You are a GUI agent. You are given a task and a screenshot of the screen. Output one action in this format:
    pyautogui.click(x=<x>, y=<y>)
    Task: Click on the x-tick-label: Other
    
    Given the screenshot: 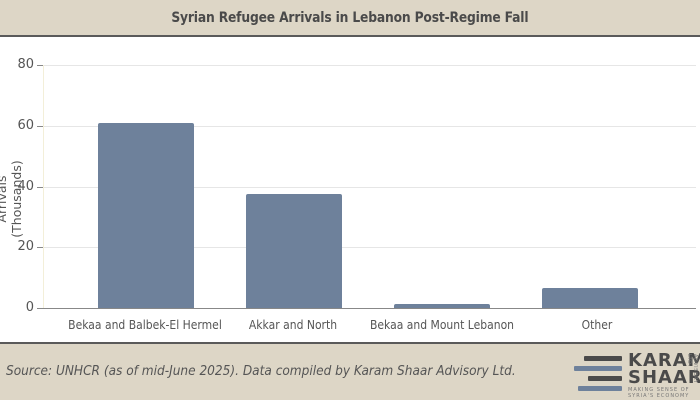 What is the action you would take?
    pyautogui.click(x=597, y=325)
    